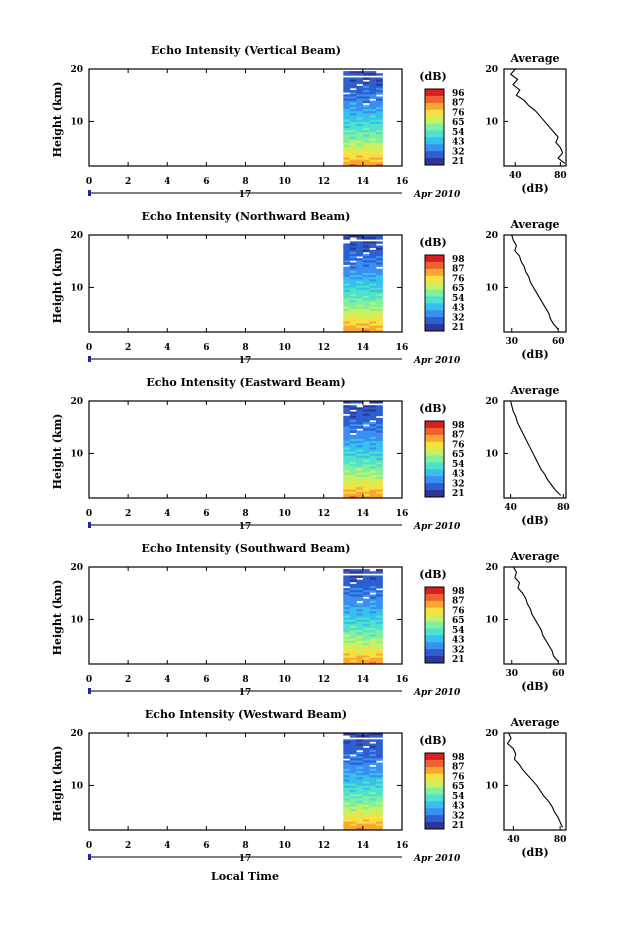  What do you see at coordinates (128, 846) in the screenshot?
I see `x-tick-label: 2` at bounding box center [128, 846].